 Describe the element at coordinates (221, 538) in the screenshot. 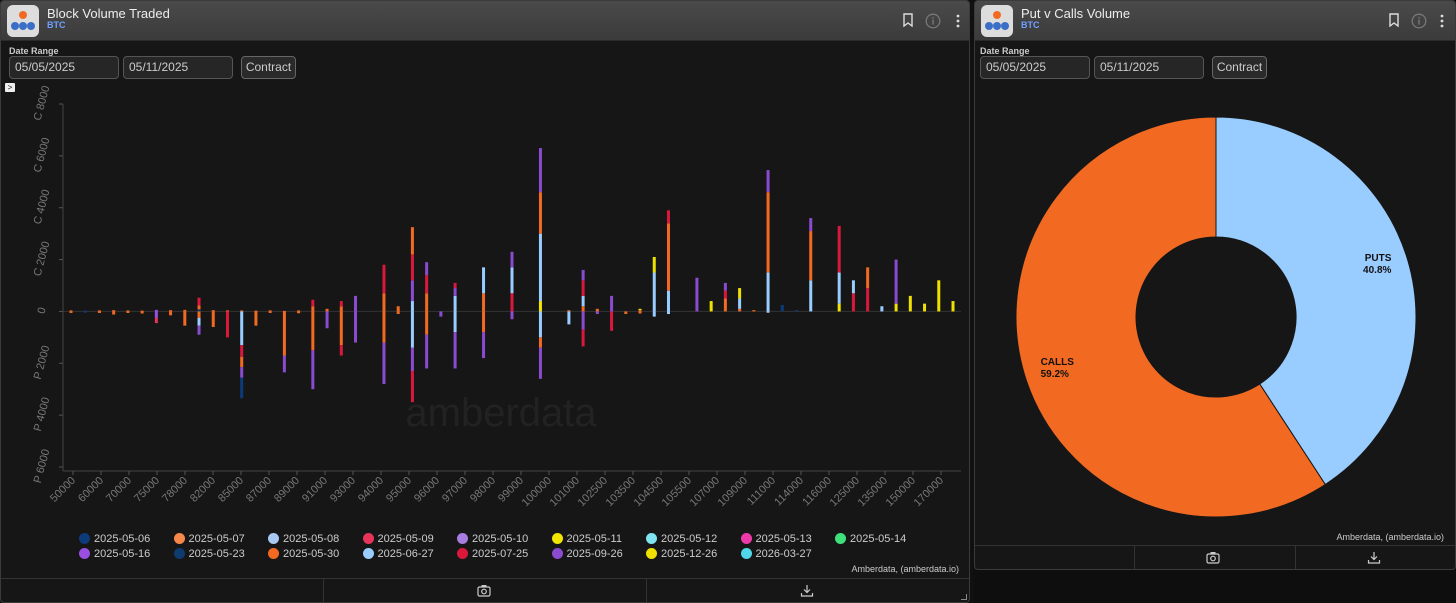

I see `legend-item: 2025-05-07` at that location.